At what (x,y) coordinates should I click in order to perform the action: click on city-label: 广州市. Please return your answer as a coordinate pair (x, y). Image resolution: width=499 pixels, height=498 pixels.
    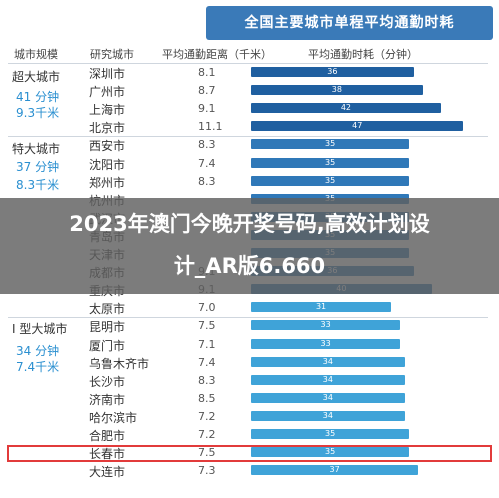
    Looking at the image, I should click on (107, 92).